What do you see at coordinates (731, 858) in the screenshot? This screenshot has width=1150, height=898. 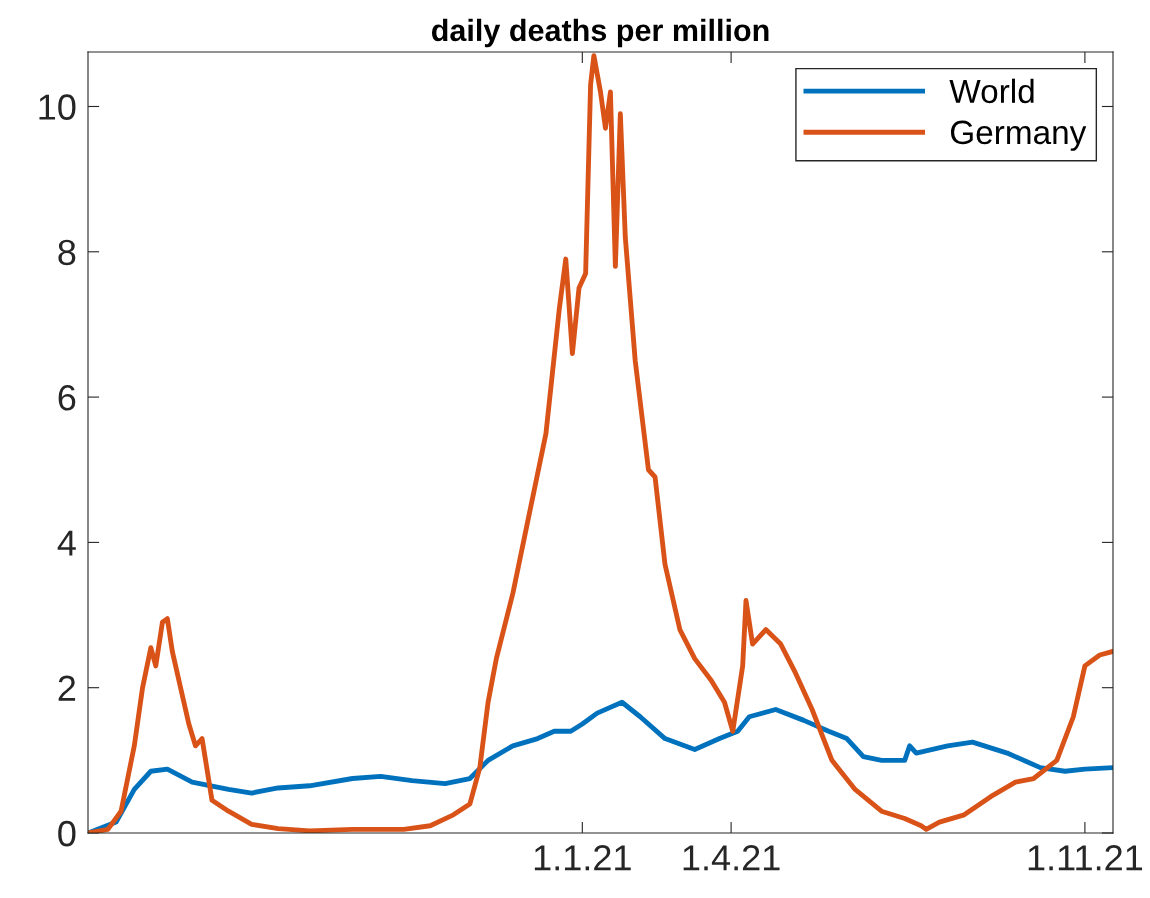 I see `x-tick-label: 1.4.21` at bounding box center [731, 858].